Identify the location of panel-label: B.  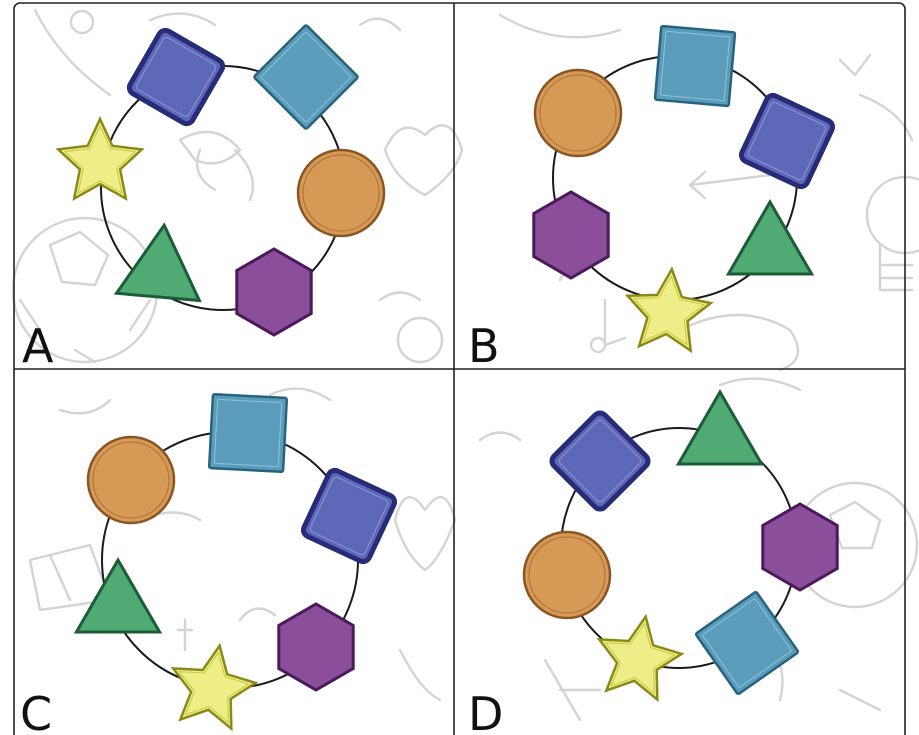
(484, 346).